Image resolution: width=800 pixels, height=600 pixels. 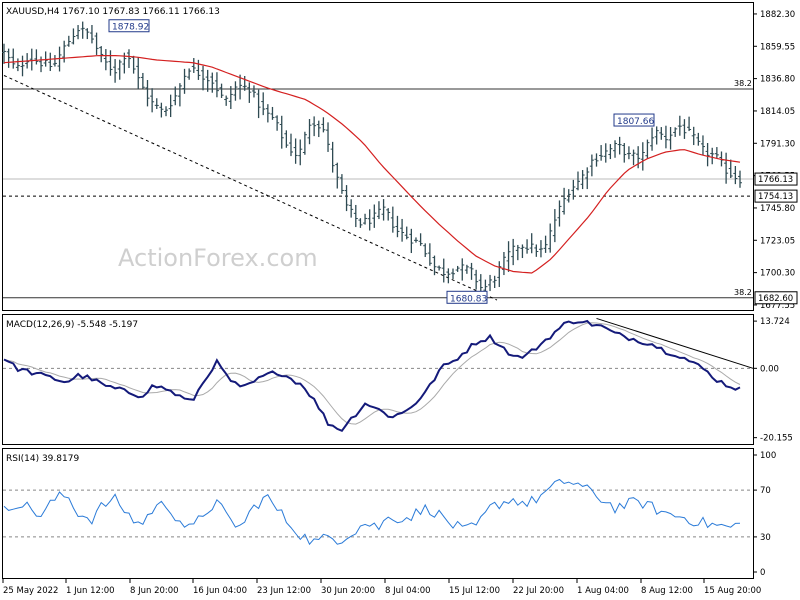 What do you see at coordinates (72, 325) in the screenshot?
I see `macd-label: MACD(12,26,9) -5.548 -5.197` at bounding box center [72, 325].